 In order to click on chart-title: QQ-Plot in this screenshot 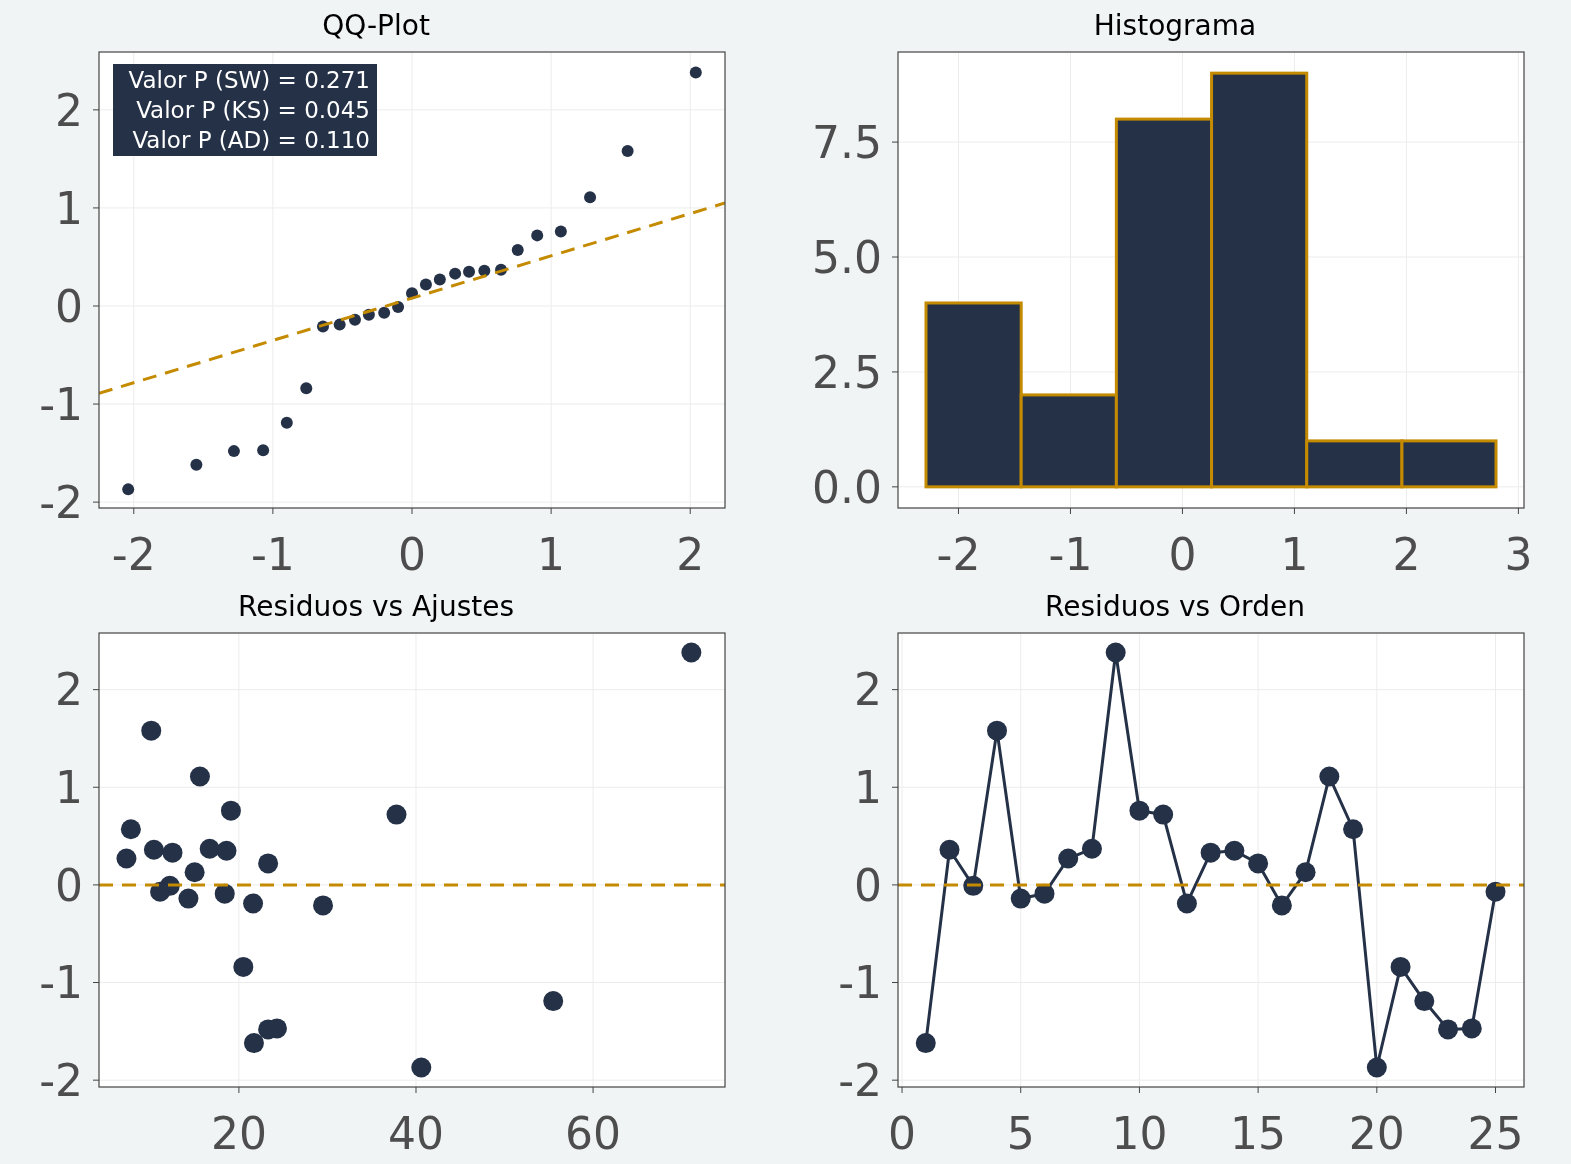, I will do `click(376, 25)`.